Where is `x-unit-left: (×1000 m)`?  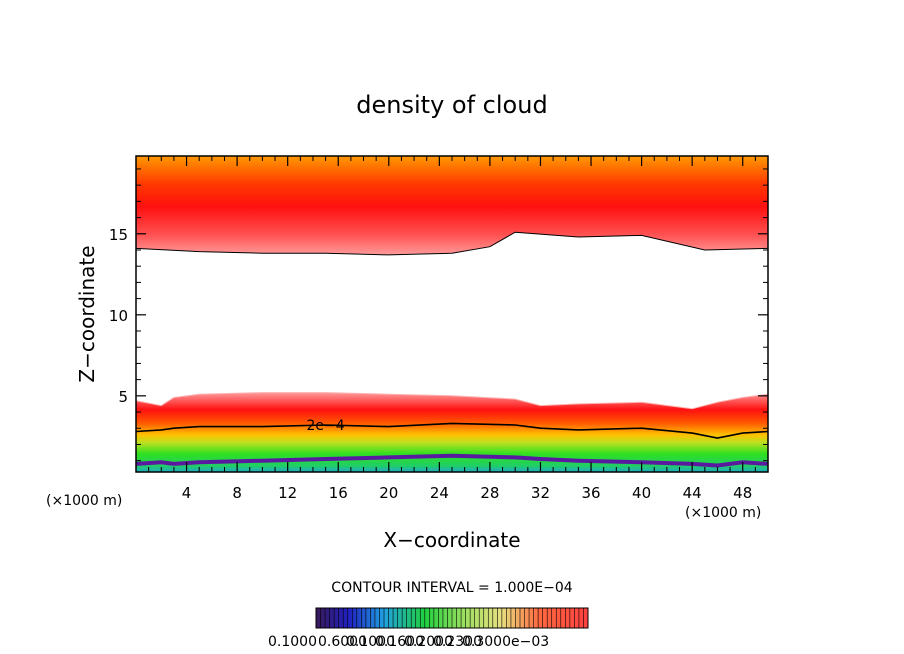 x-unit-left: (×1000 m) is located at coordinates (84, 501).